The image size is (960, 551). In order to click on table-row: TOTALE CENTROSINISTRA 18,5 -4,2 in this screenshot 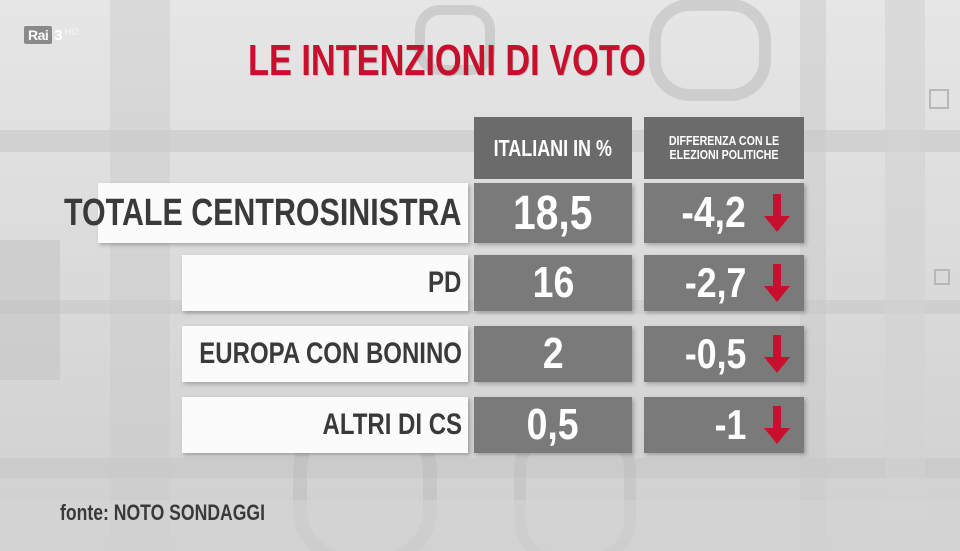, I will do `click(480, 213)`.